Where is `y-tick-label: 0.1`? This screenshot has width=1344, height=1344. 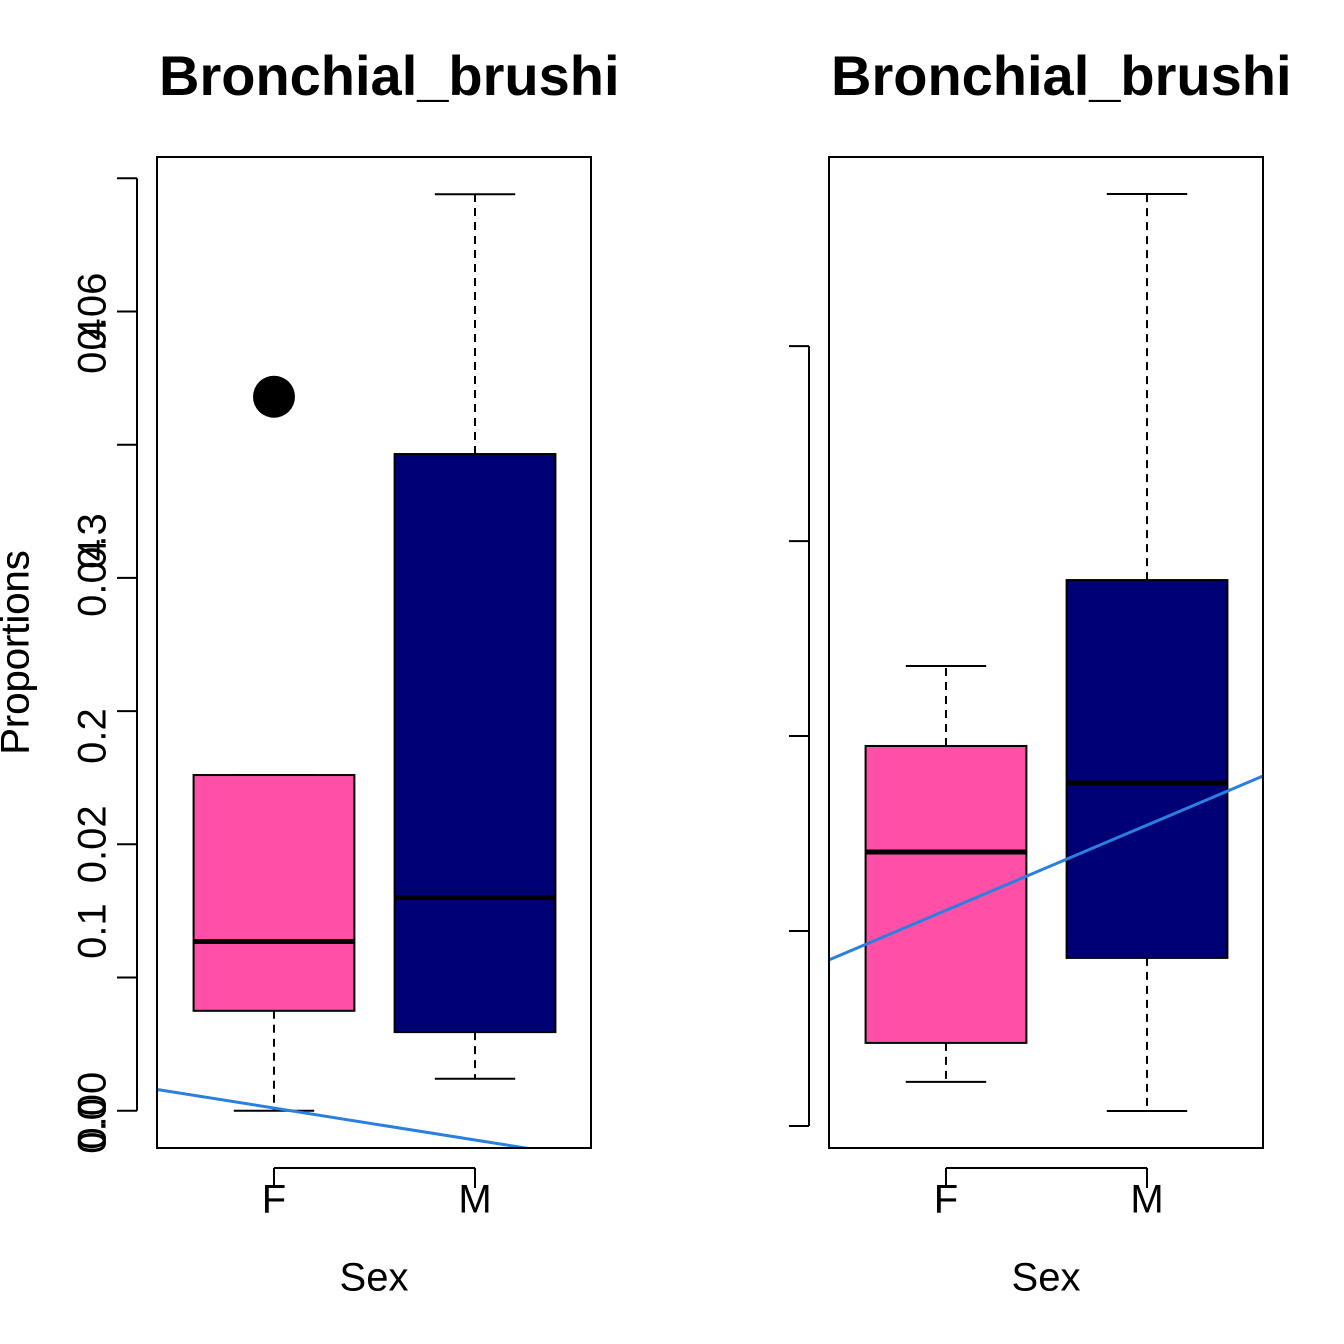
y-tick-label: 0.1 is located at coordinates (93, 931).